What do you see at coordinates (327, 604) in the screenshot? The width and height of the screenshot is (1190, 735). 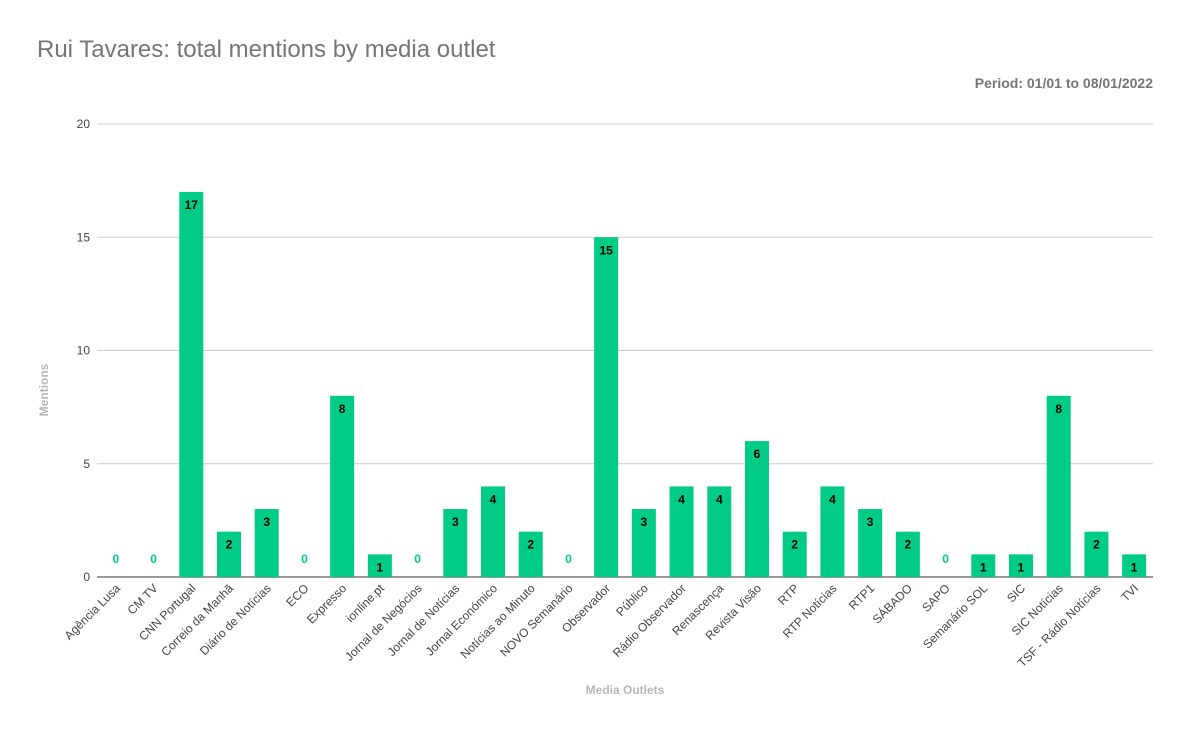 I see `x-tick-label: Expresso` at bounding box center [327, 604].